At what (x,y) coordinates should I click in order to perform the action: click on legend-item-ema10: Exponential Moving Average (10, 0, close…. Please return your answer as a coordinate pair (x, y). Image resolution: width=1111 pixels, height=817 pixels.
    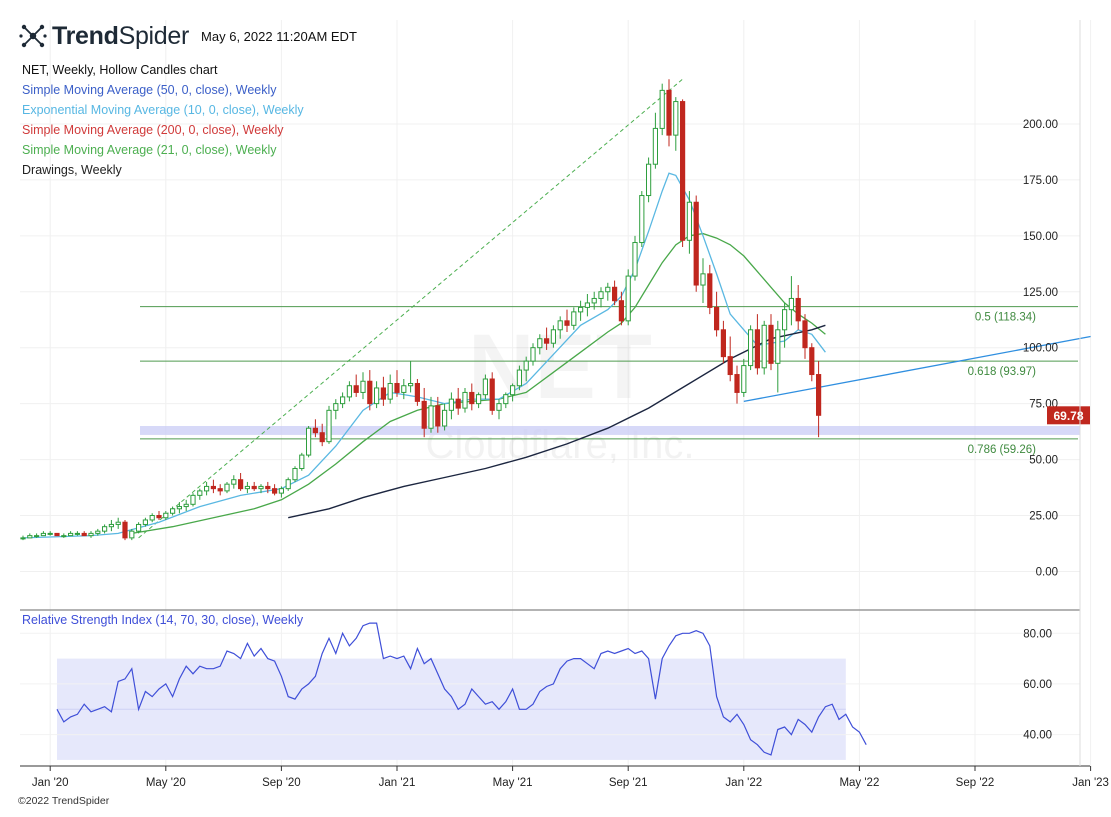
    Looking at the image, I should click on (163, 110).